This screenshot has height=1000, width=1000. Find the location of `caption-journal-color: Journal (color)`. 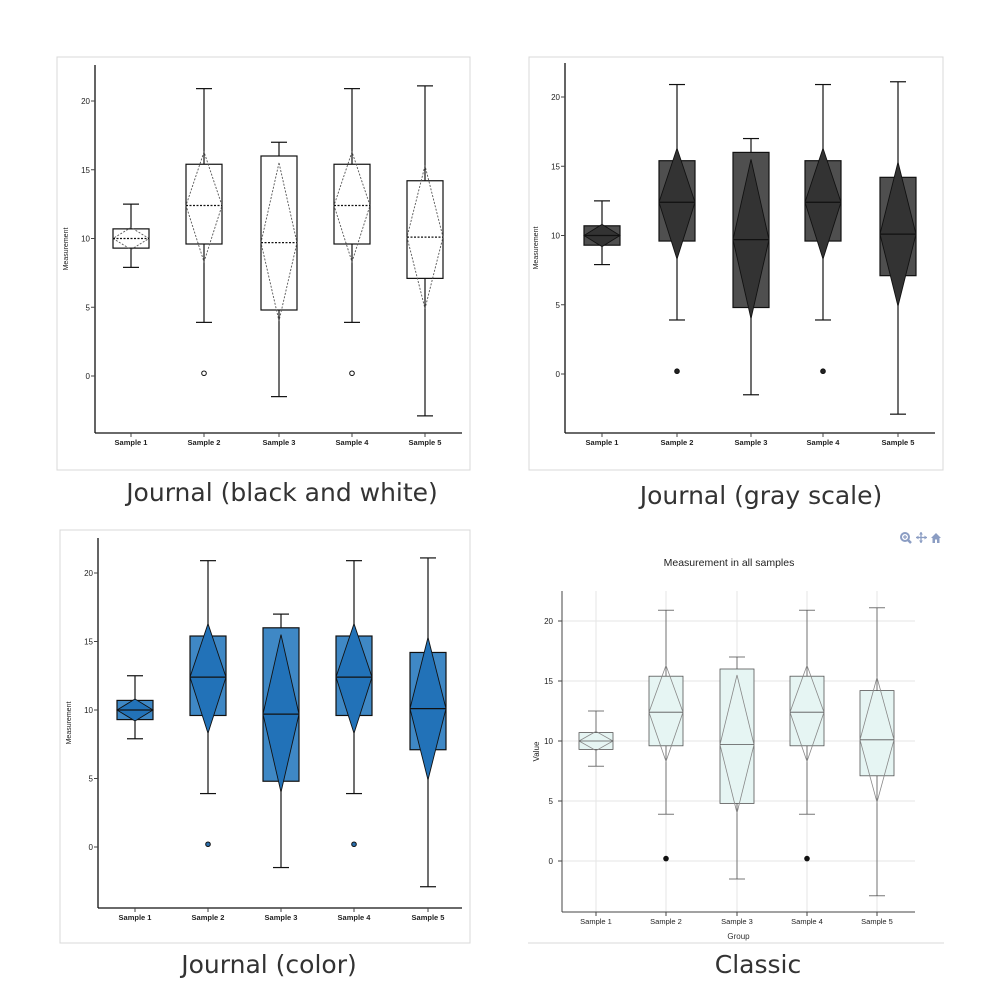

caption-journal-color: Journal (color) is located at coordinates (269, 964).